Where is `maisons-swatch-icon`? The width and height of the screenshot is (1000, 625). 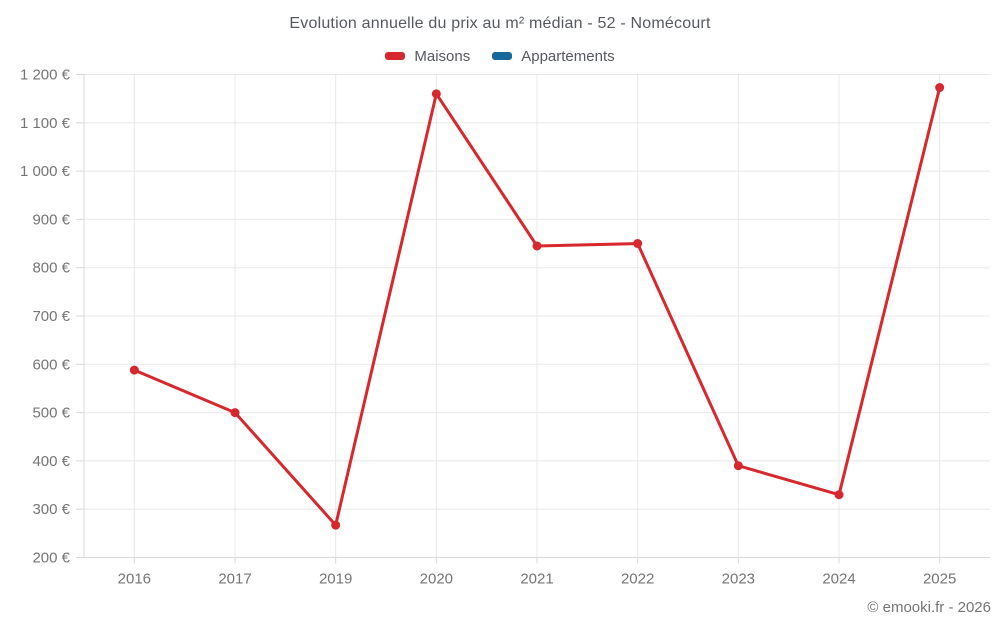 maisons-swatch-icon is located at coordinates (395, 56).